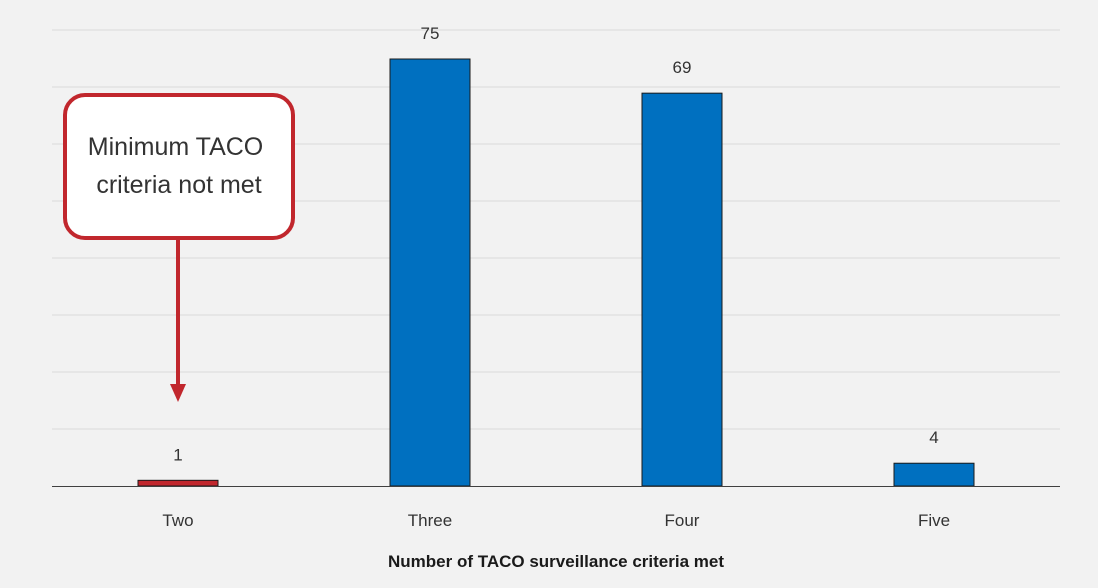 The width and height of the screenshot is (1098, 588). Describe the element at coordinates (934, 520) in the screenshot. I see `tick-label-five: Five` at that location.